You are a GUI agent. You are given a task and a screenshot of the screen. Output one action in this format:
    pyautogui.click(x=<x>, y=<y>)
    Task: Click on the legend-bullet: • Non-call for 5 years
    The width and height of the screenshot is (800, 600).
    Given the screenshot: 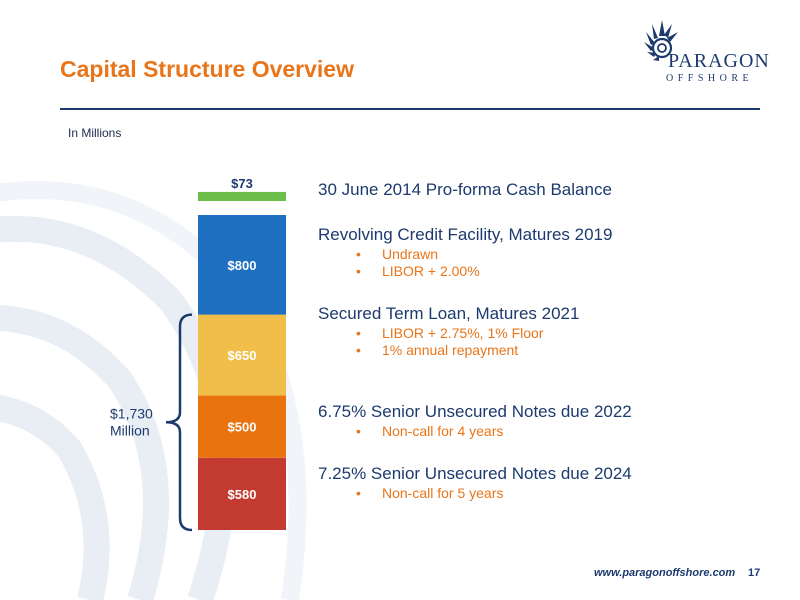 What is the action you would take?
    pyautogui.click(x=430, y=493)
    